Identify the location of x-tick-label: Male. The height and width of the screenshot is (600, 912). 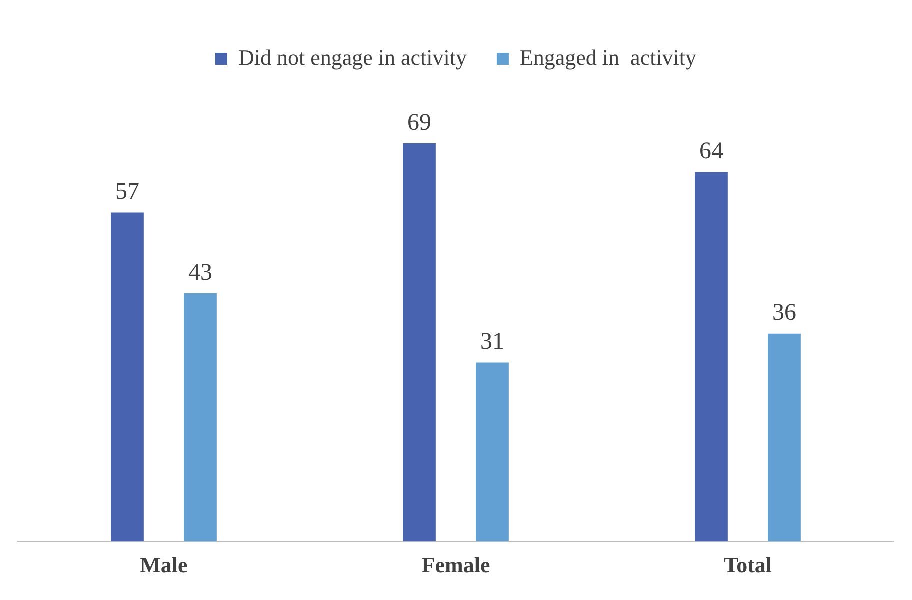
(164, 565).